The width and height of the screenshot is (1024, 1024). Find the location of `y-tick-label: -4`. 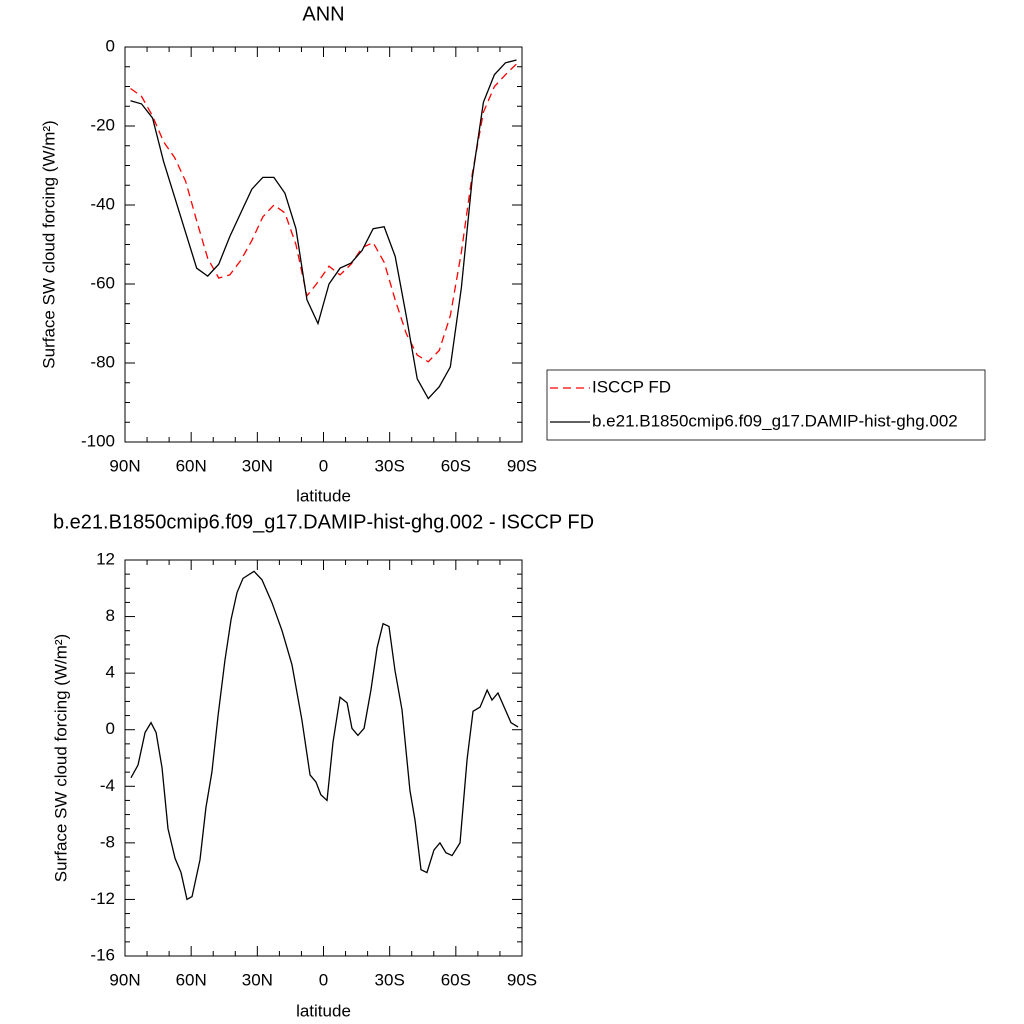

y-tick-label: -4 is located at coordinates (107, 785).